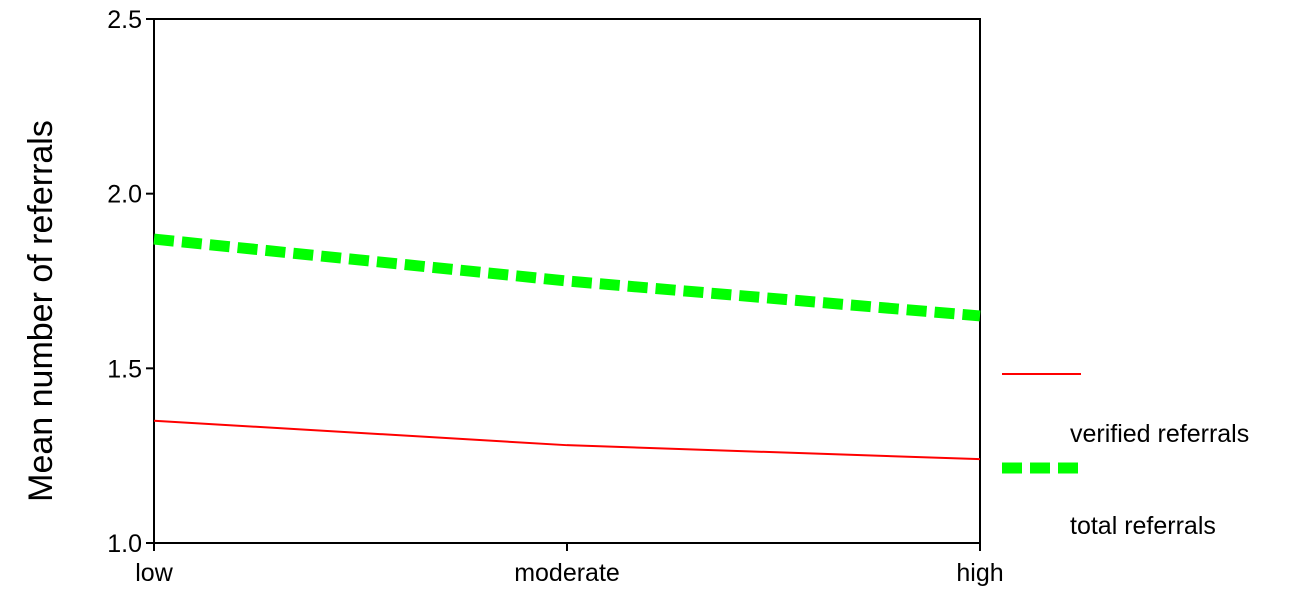 This screenshot has height=592, width=1310. Describe the element at coordinates (124, 20) in the screenshot. I see `y-tick-label: 2.5` at that location.